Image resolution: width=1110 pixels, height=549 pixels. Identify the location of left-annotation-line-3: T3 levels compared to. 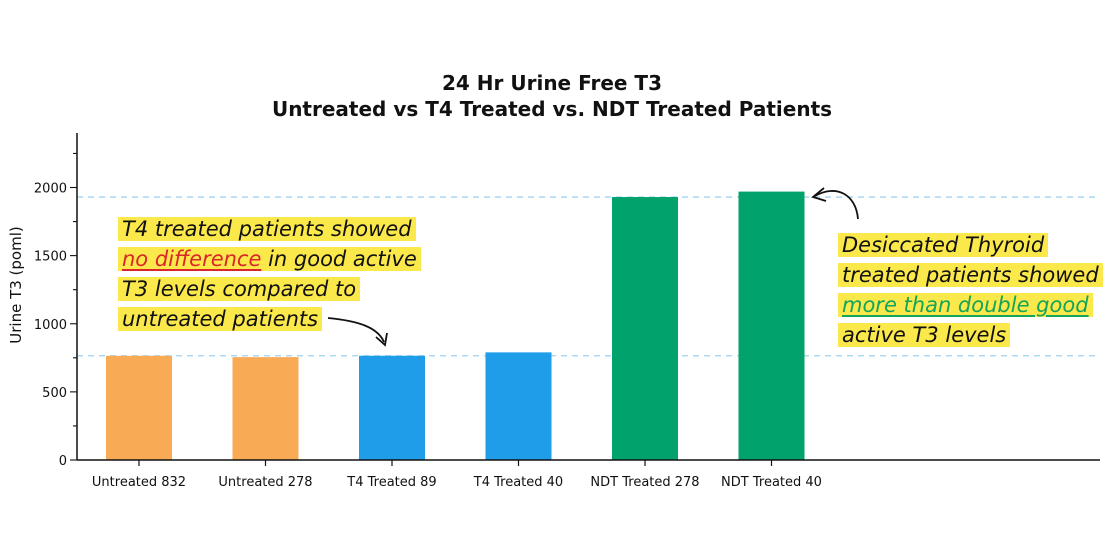
(239, 289).